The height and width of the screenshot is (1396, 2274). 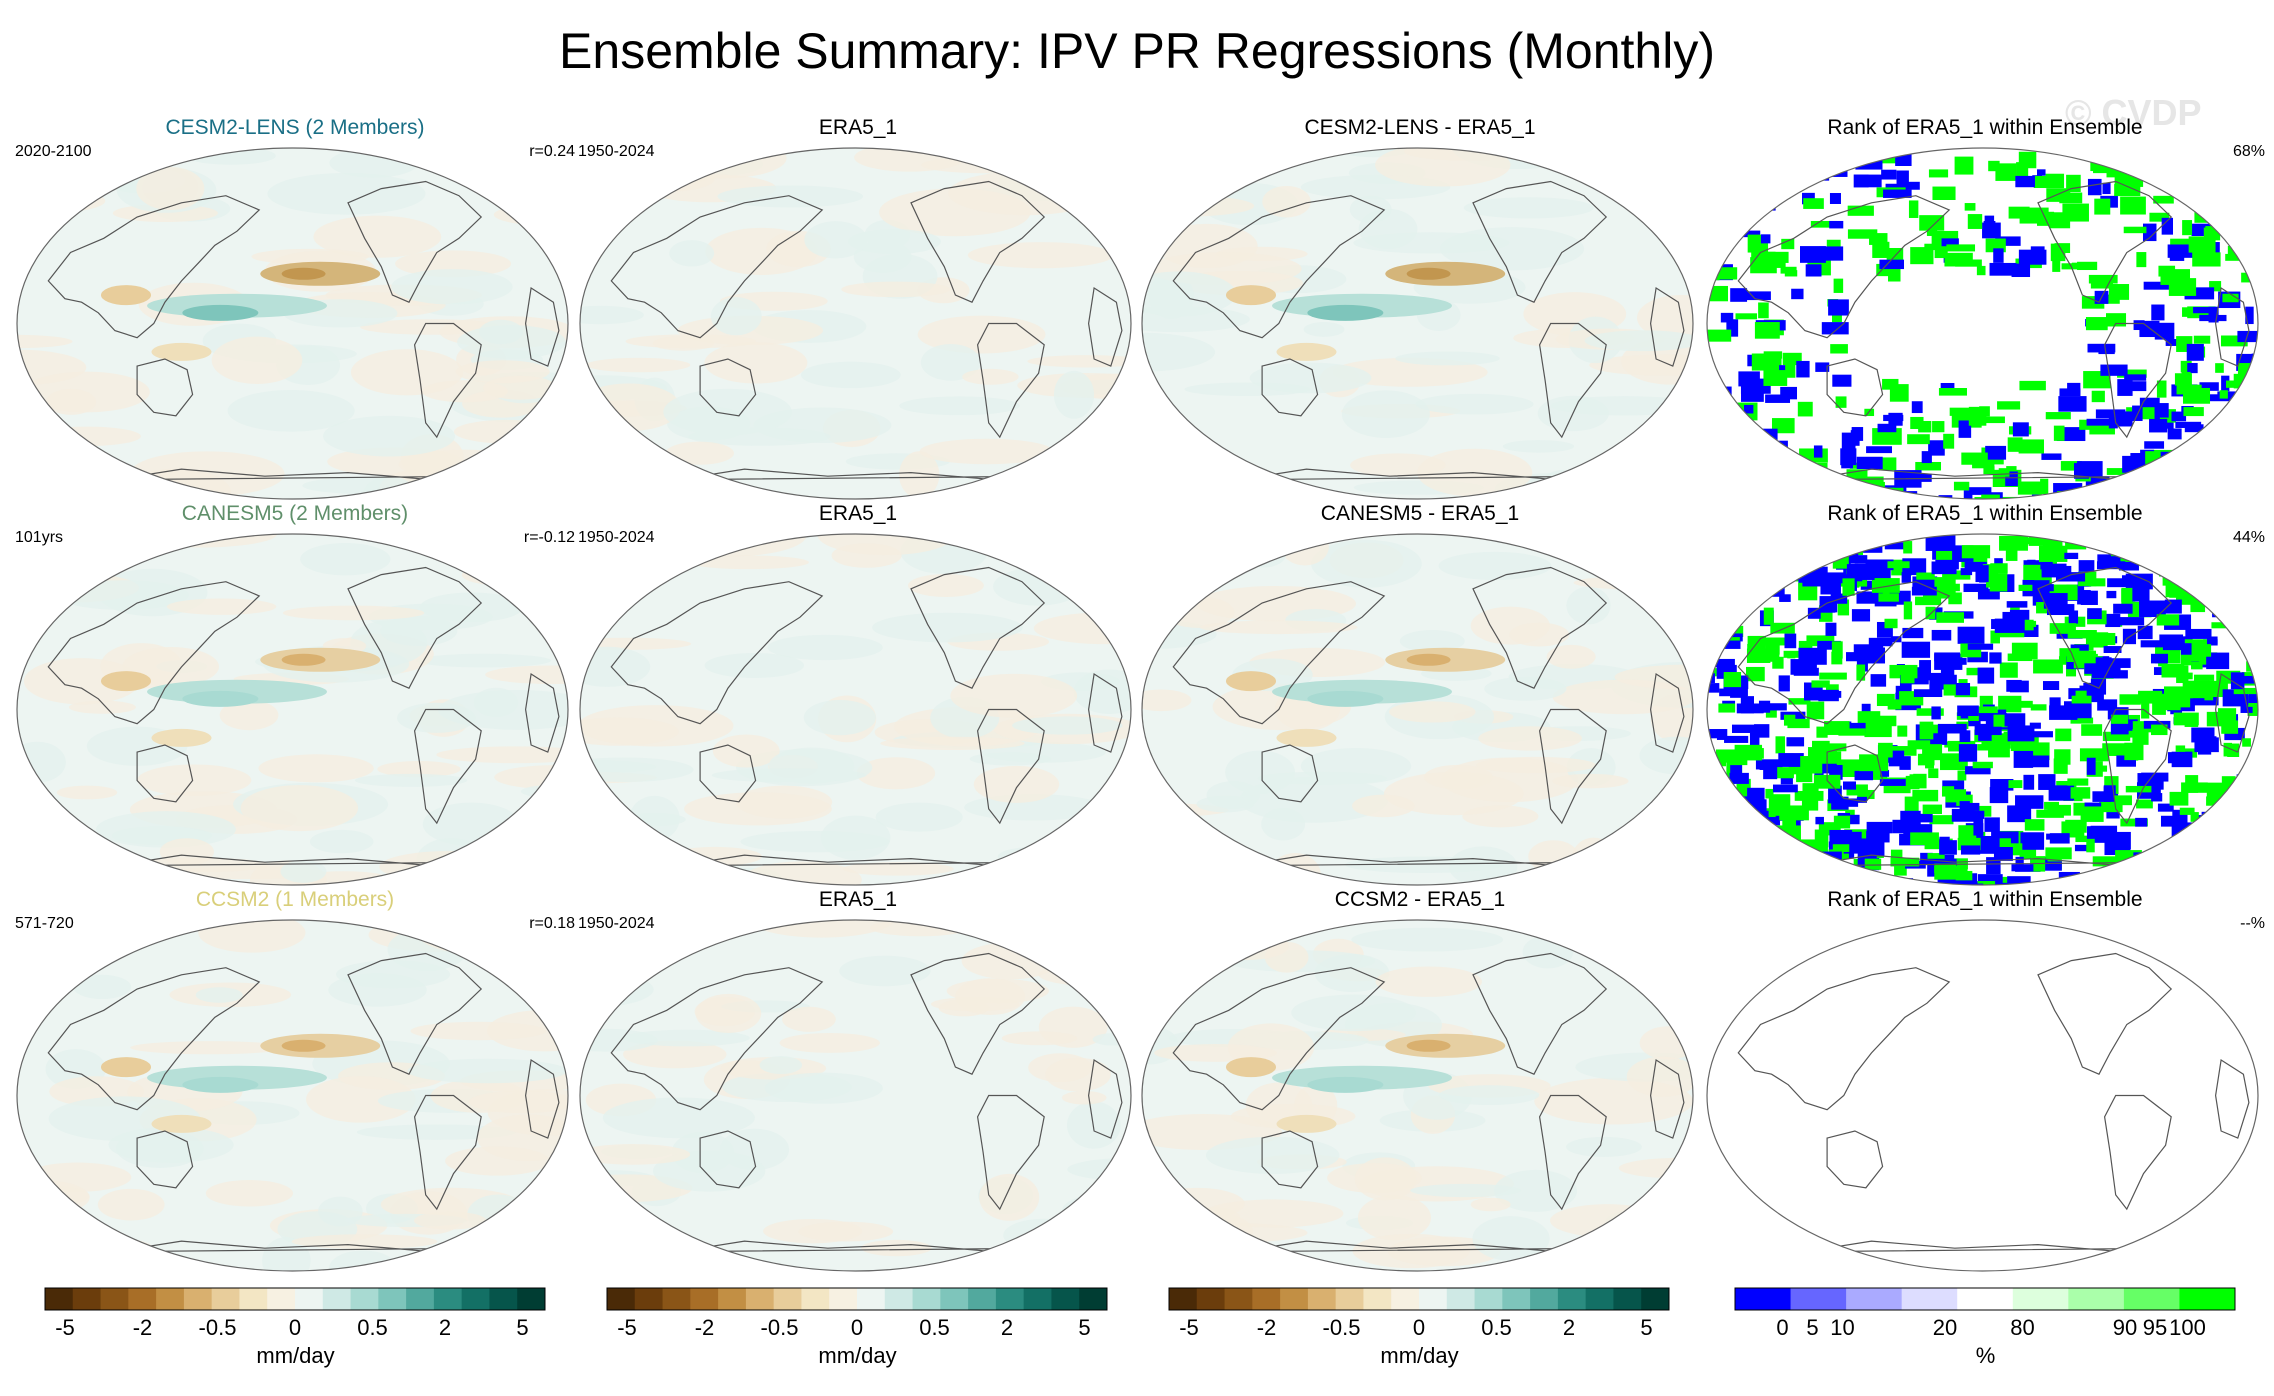 What do you see at coordinates (295, 514) in the screenshot?
I see `panel-title: CANESM5 (2 Members)` at bounding box center [295, 514].